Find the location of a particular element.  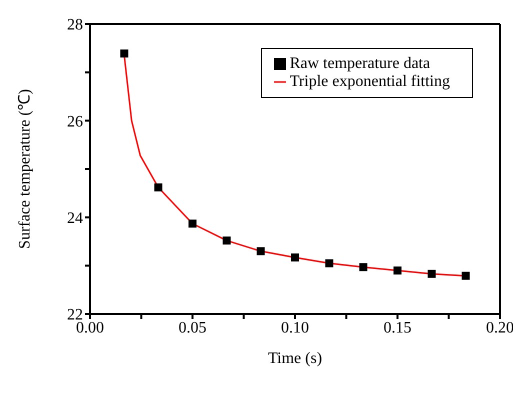

legend-label: Raw temperature data is located at coordinates (360, 63).